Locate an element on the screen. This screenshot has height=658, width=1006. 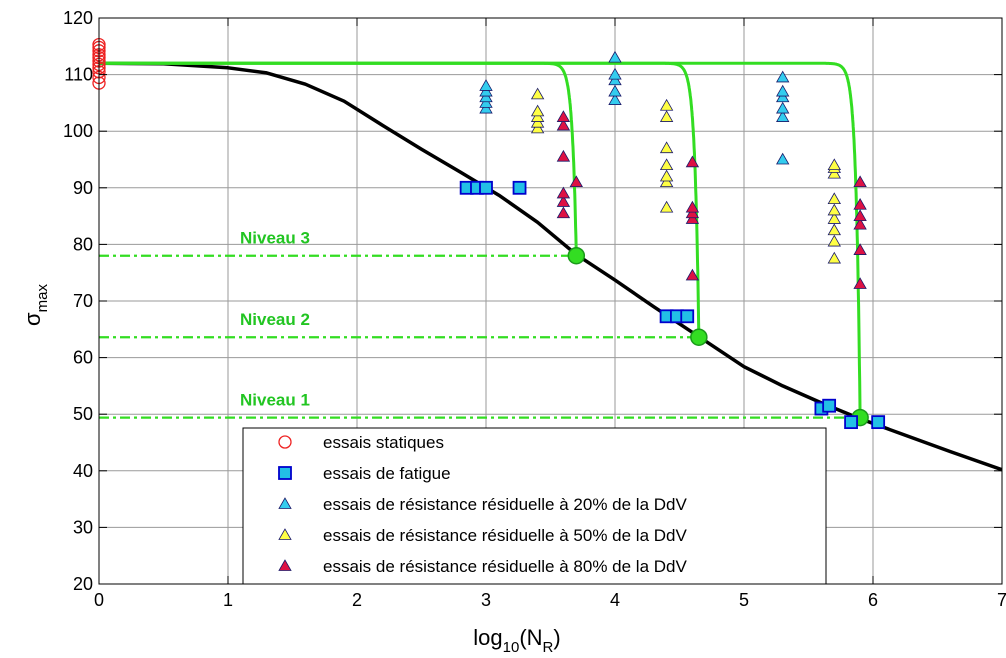
level-label: Niveau 1 is located at coordinates (275, 400).